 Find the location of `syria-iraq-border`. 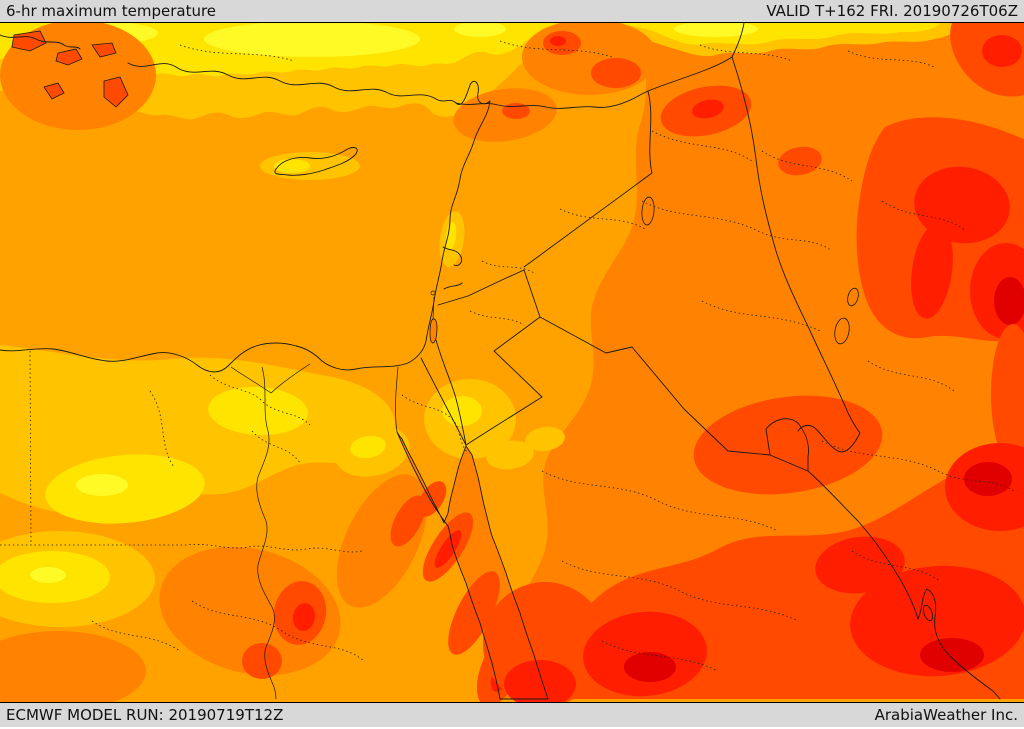

syria-iraq-border is located at coordinates (588, 179).